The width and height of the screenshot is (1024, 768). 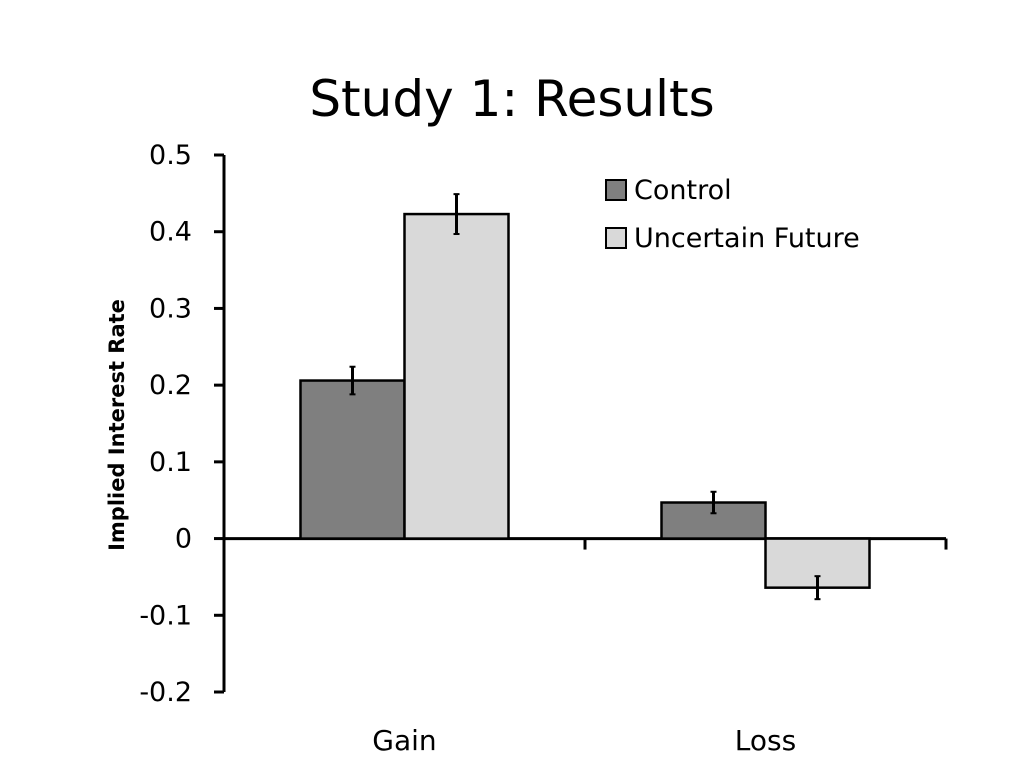 I want to click on y-axis-label: Implied Interest Rate, so click(x=117, y=425).